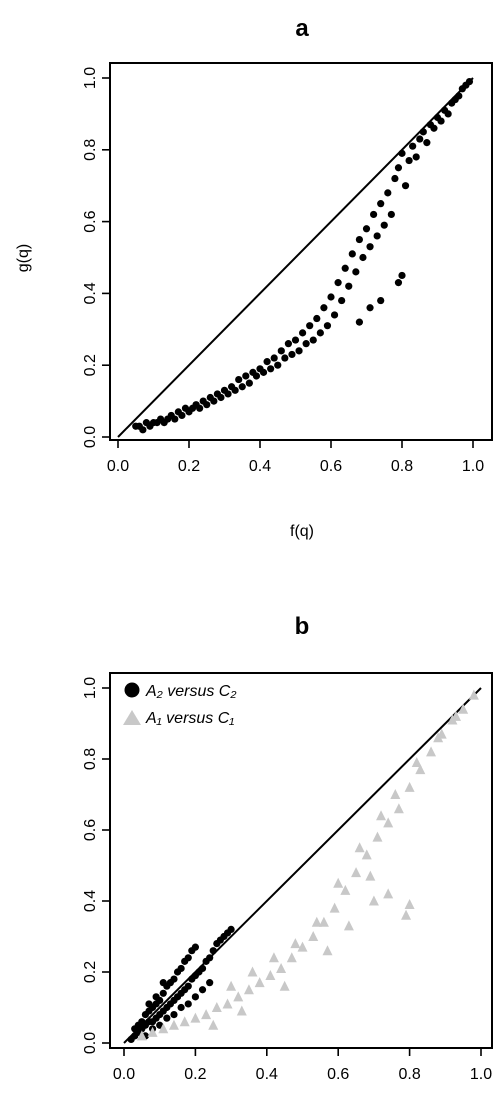  What do you see at coordinates (90, 972) in the screenshot?
I see `panel-b-y-tick-label-1: 0.2` at bounding box center [90, 972].